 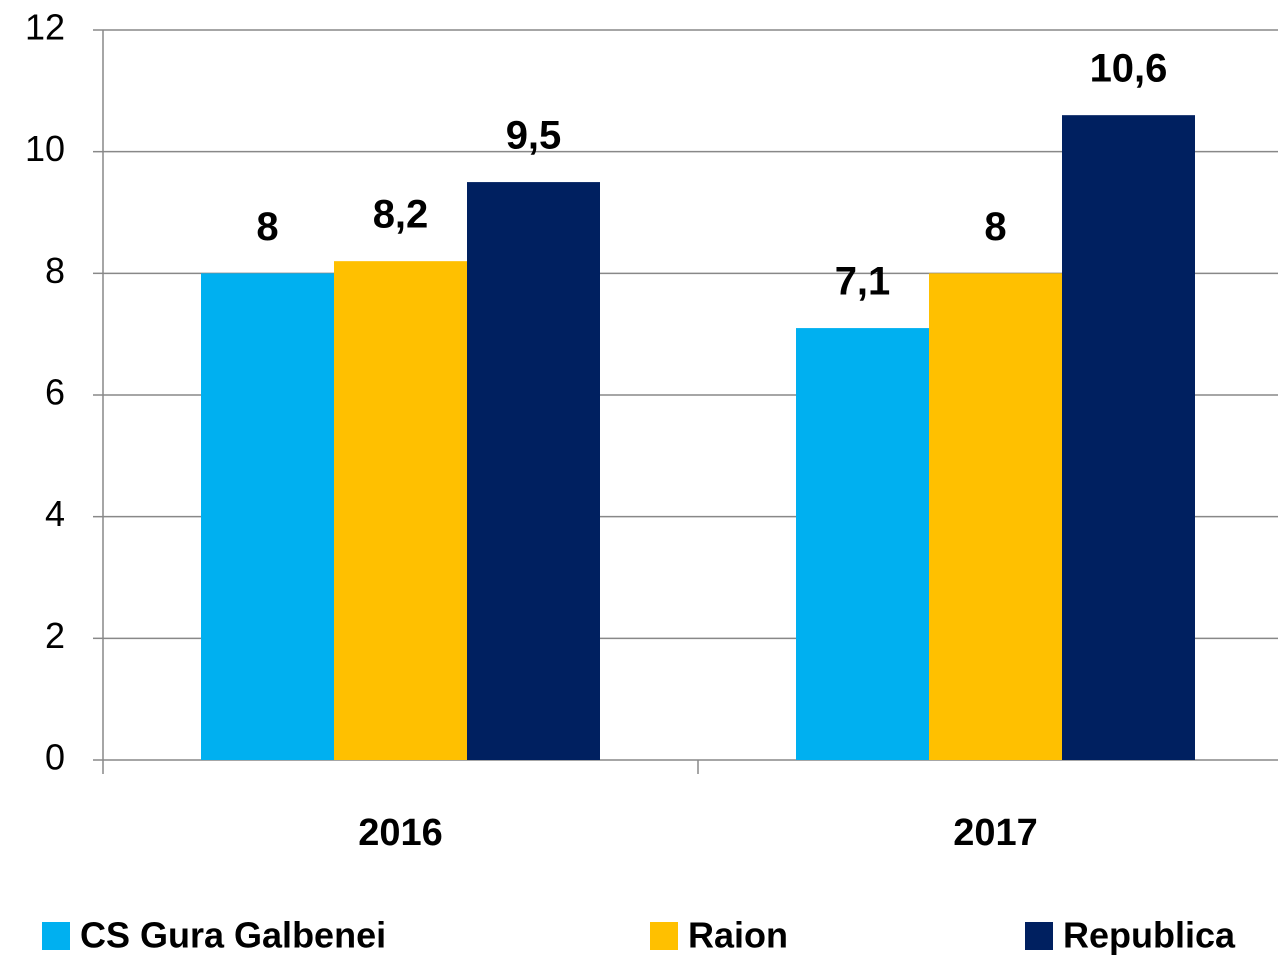 What do you see at coordinates (55, 270) in the screenshot?
I see `y-tick-label: 8` at bounding box center [55, 270].